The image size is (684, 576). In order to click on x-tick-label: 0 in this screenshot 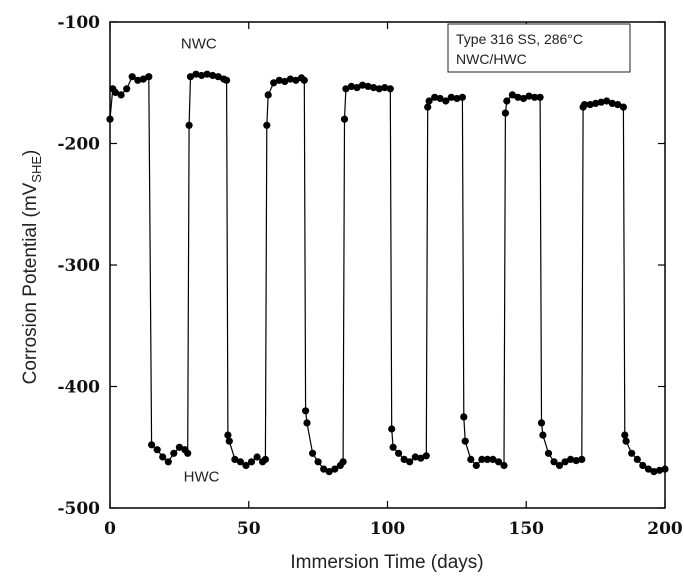, I will do `click(110, 529)`.